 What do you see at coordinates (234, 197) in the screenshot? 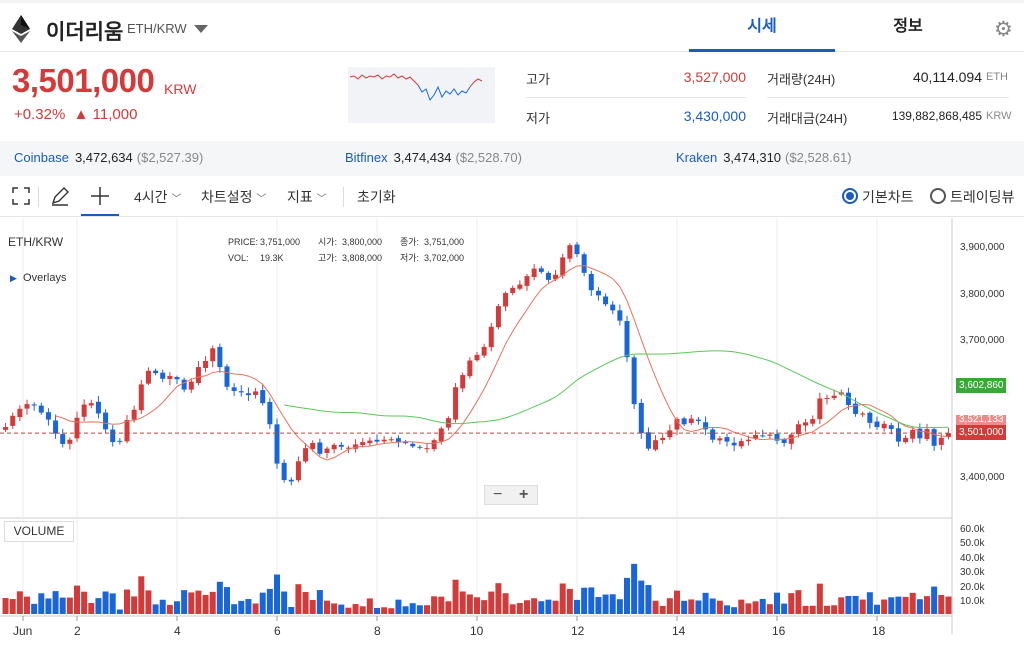
I see `chart-settings-dropdown: 차트설정 ﹀` at bounding box center [234, 197].